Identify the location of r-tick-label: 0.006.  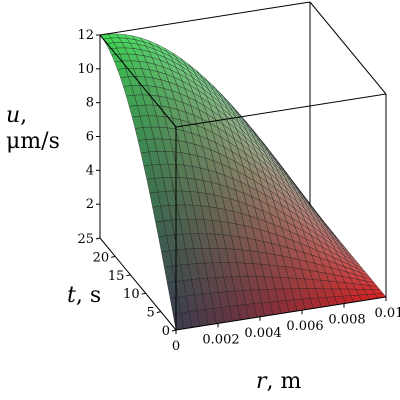
(304, 326).